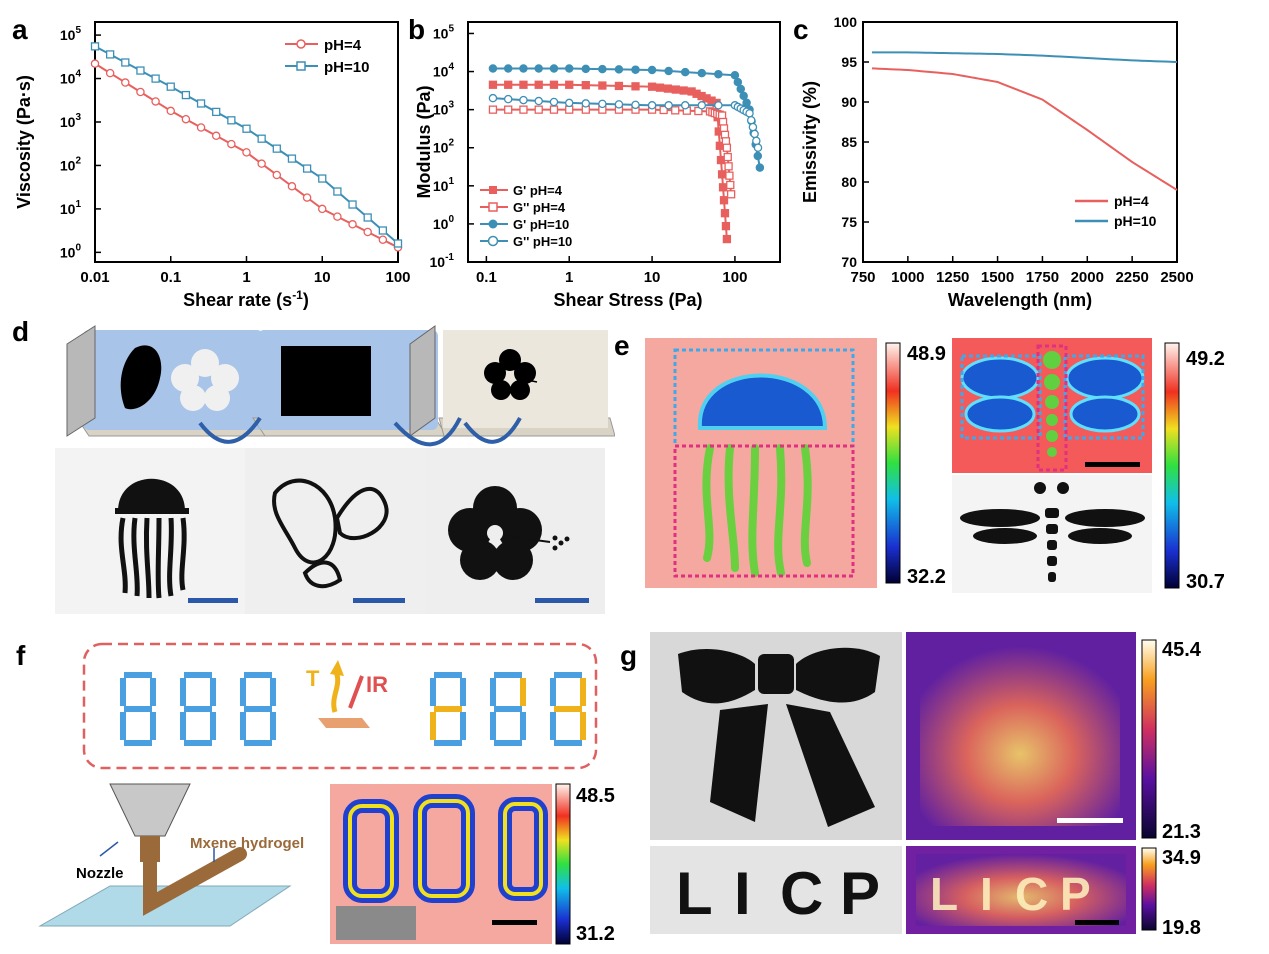 This screenshot has width=1269, height=954. Describe the element at coordinates (379, 600) in the screenshot. I see `scale-bar-d2` at that location.